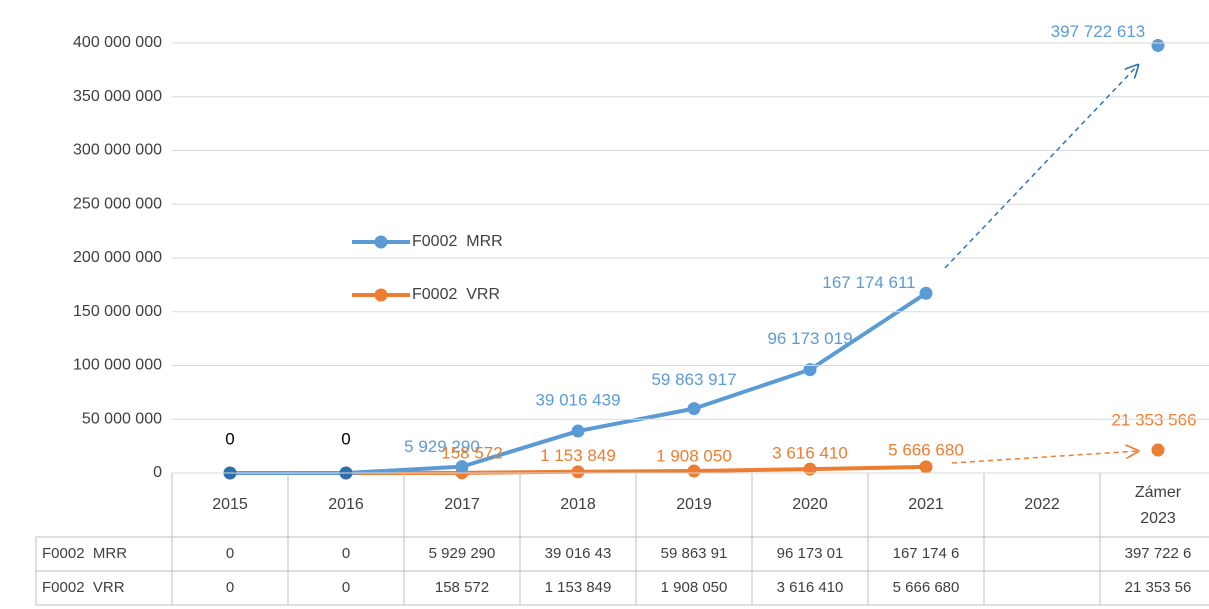  Describe the element at coordinates (693, 379) in the screenshot. I see `data-label: 59 863 917` at that location.